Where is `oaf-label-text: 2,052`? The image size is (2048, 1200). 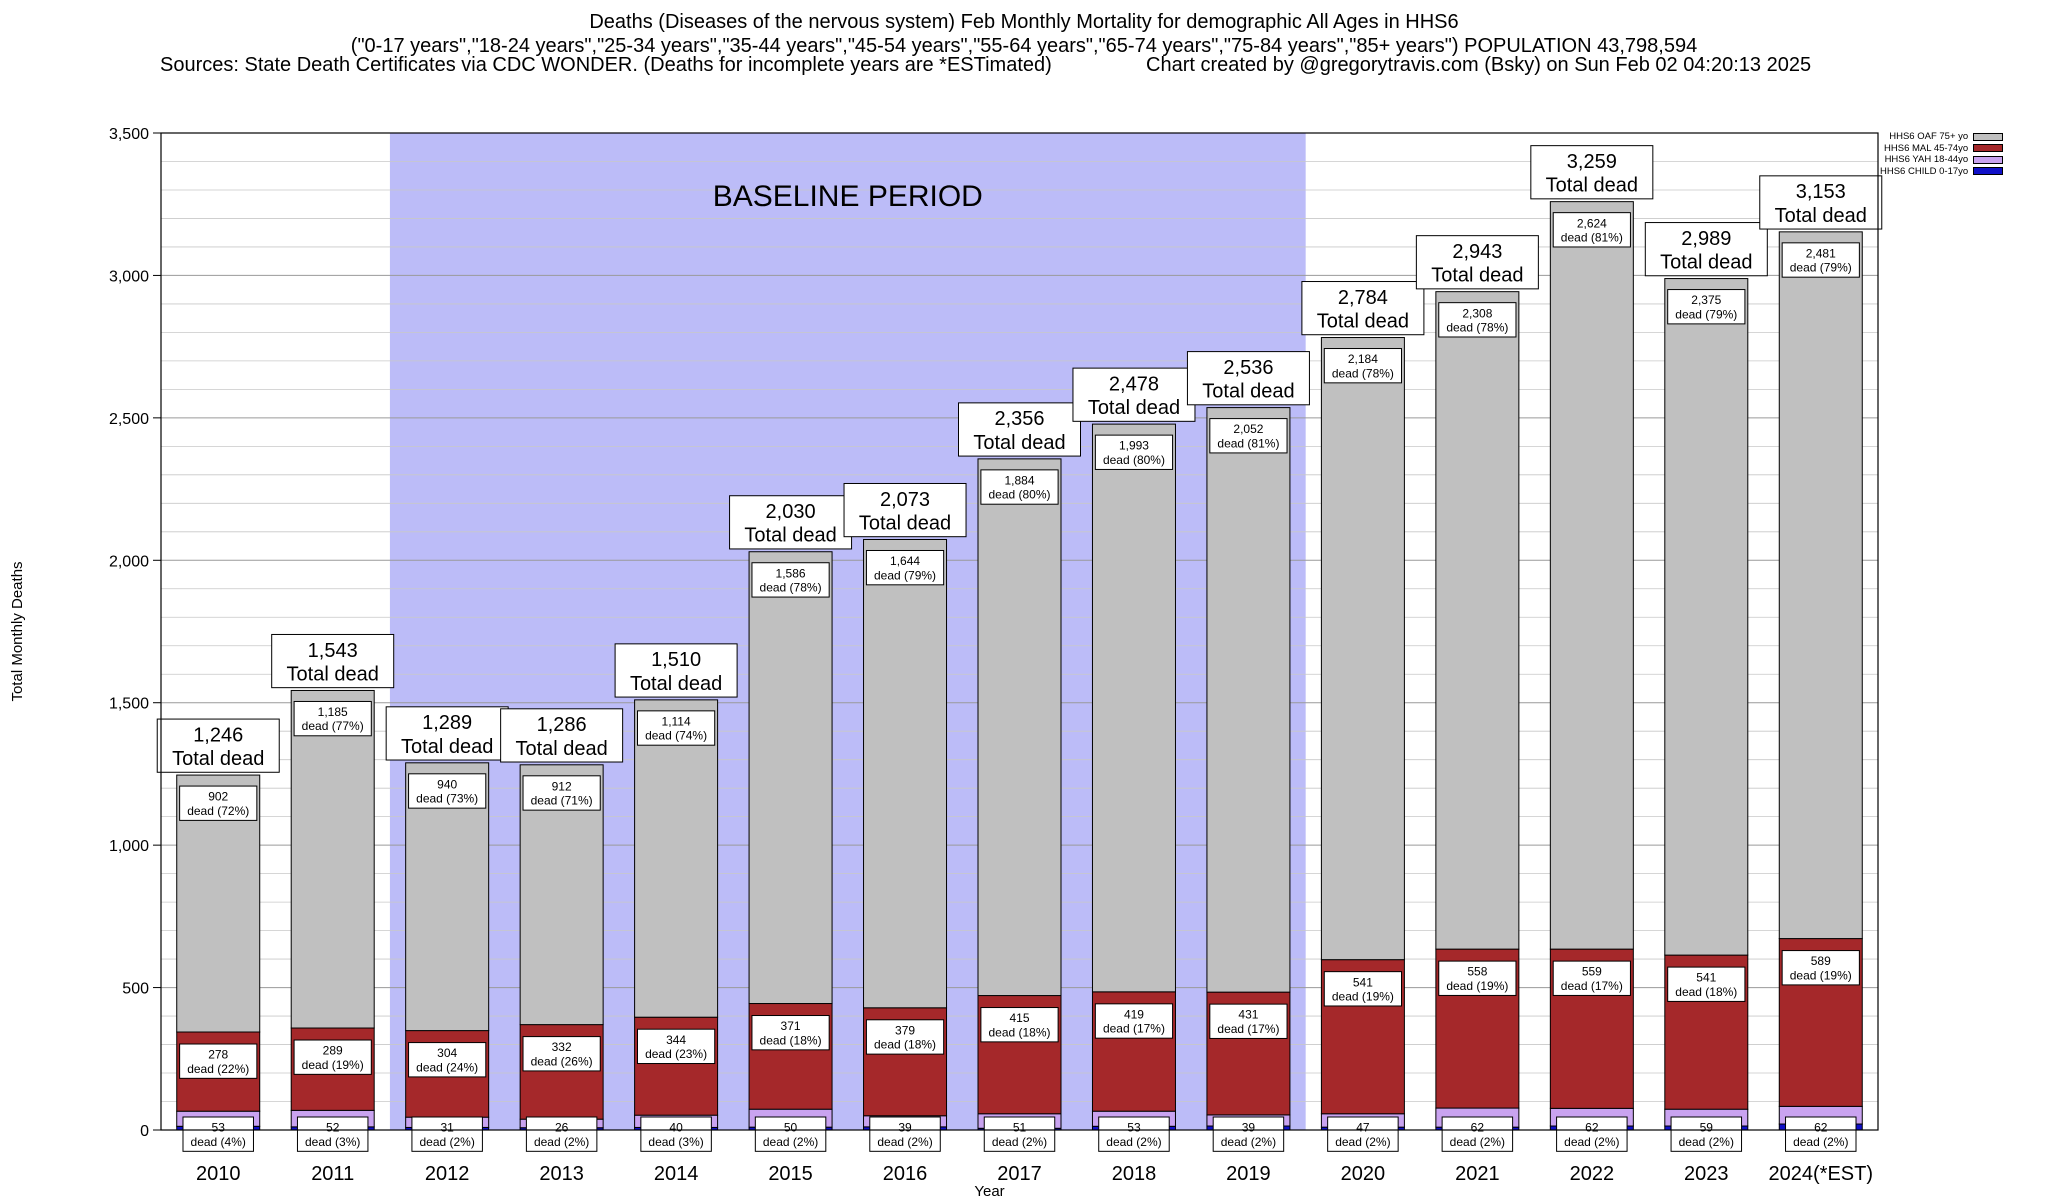
oaf-label-text: 2,052 is located at coordinates (1248, 429).